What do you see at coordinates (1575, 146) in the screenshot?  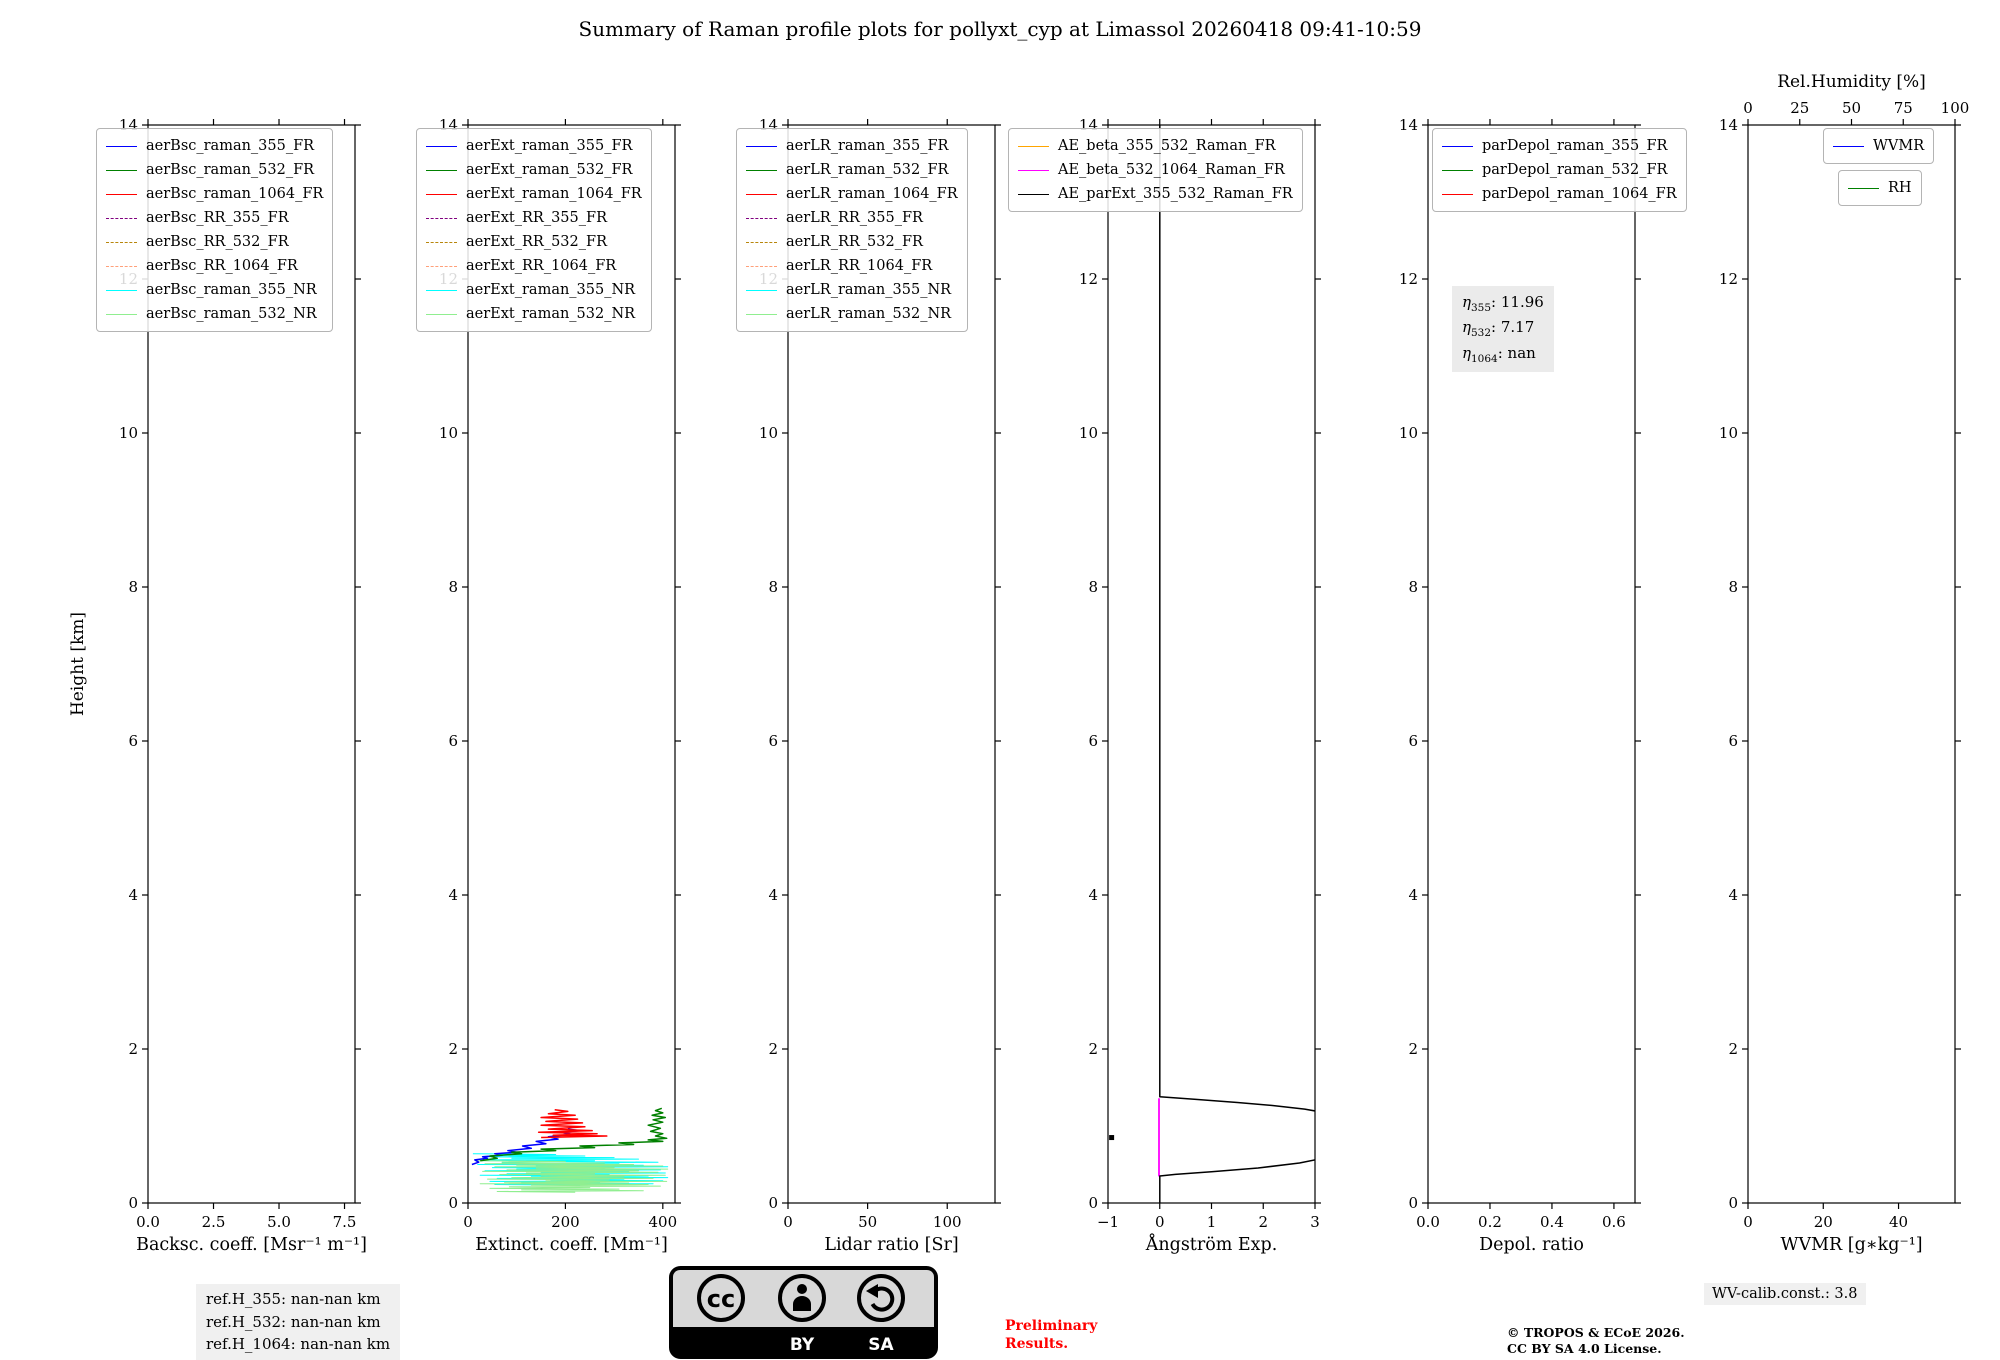 I see `legend-label: parDepol_raman_355_FR` at bounding box center [1575, 146].